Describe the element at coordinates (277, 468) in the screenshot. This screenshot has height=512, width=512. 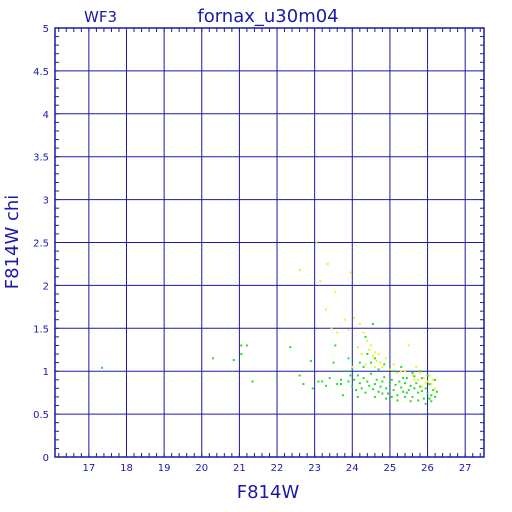
I see `x-tick-label: 22` at that location.